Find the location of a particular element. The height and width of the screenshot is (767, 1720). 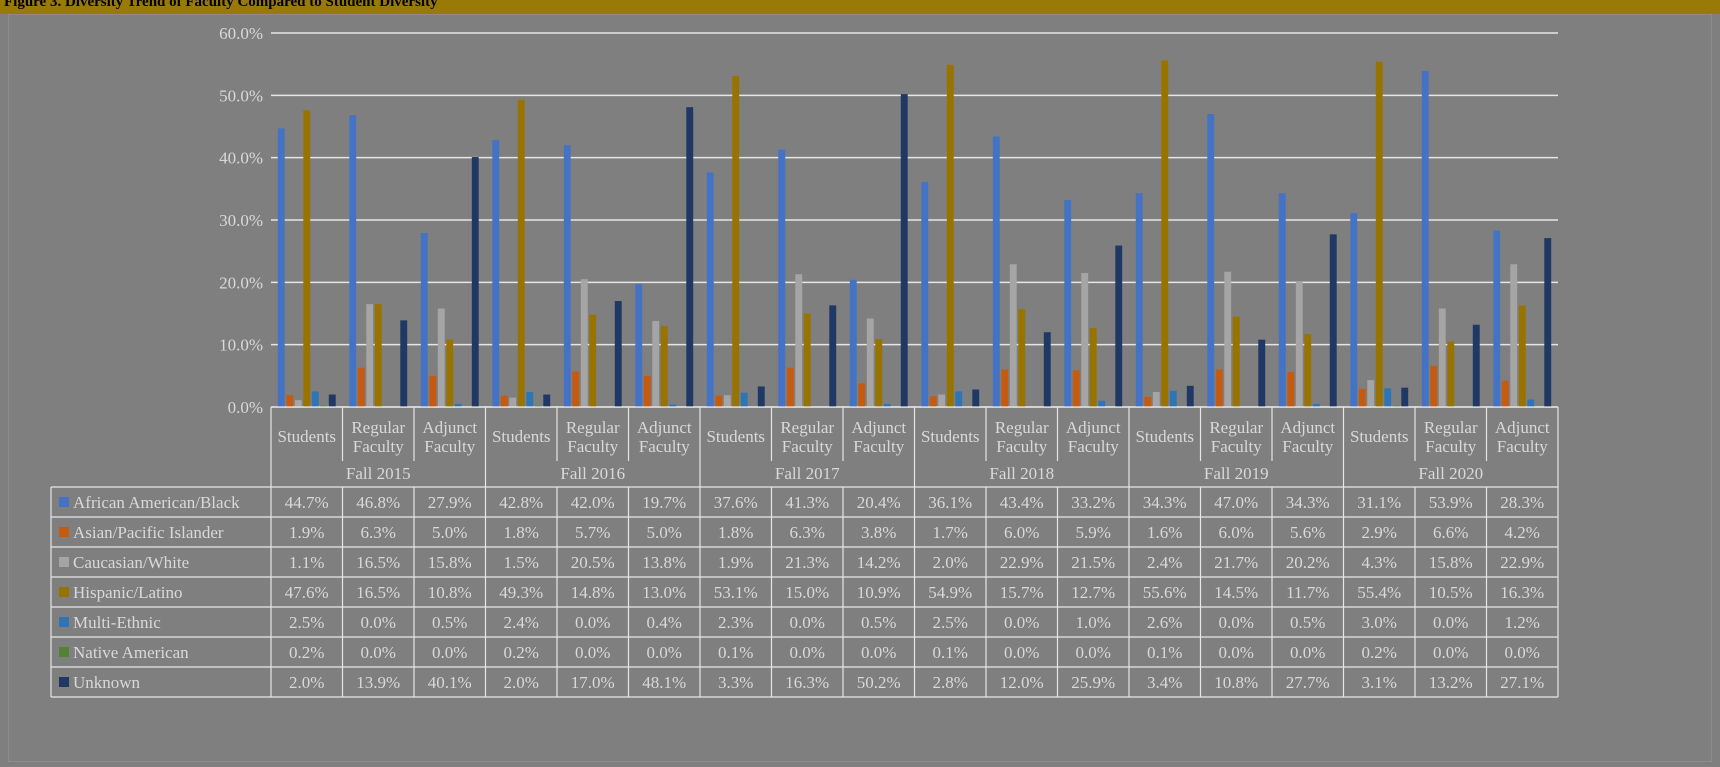

data-label: 3.1% is located at coordinates (1379, 682).